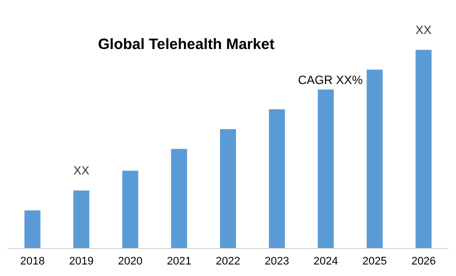  I want to click on annotation: CAGR XX%, so click(331, 80).